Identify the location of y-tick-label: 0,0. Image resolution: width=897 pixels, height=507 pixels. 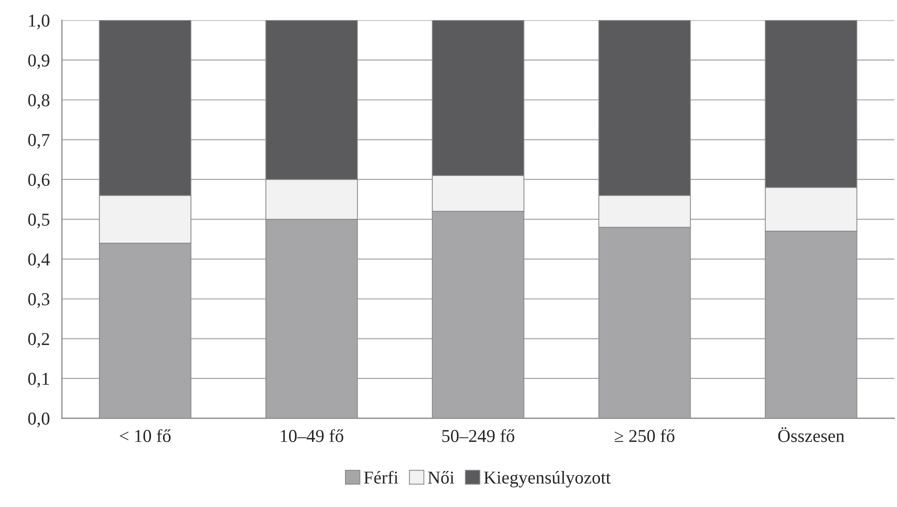
(39, 420).